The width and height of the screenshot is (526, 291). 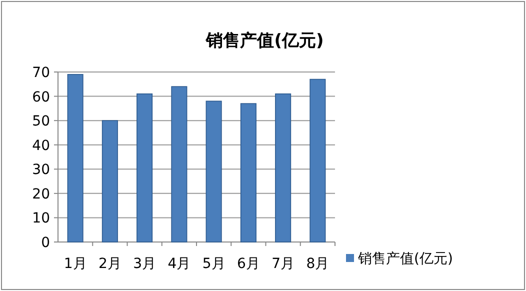 I want to click on y-tick-label: 0, so click(x=45, y=243).